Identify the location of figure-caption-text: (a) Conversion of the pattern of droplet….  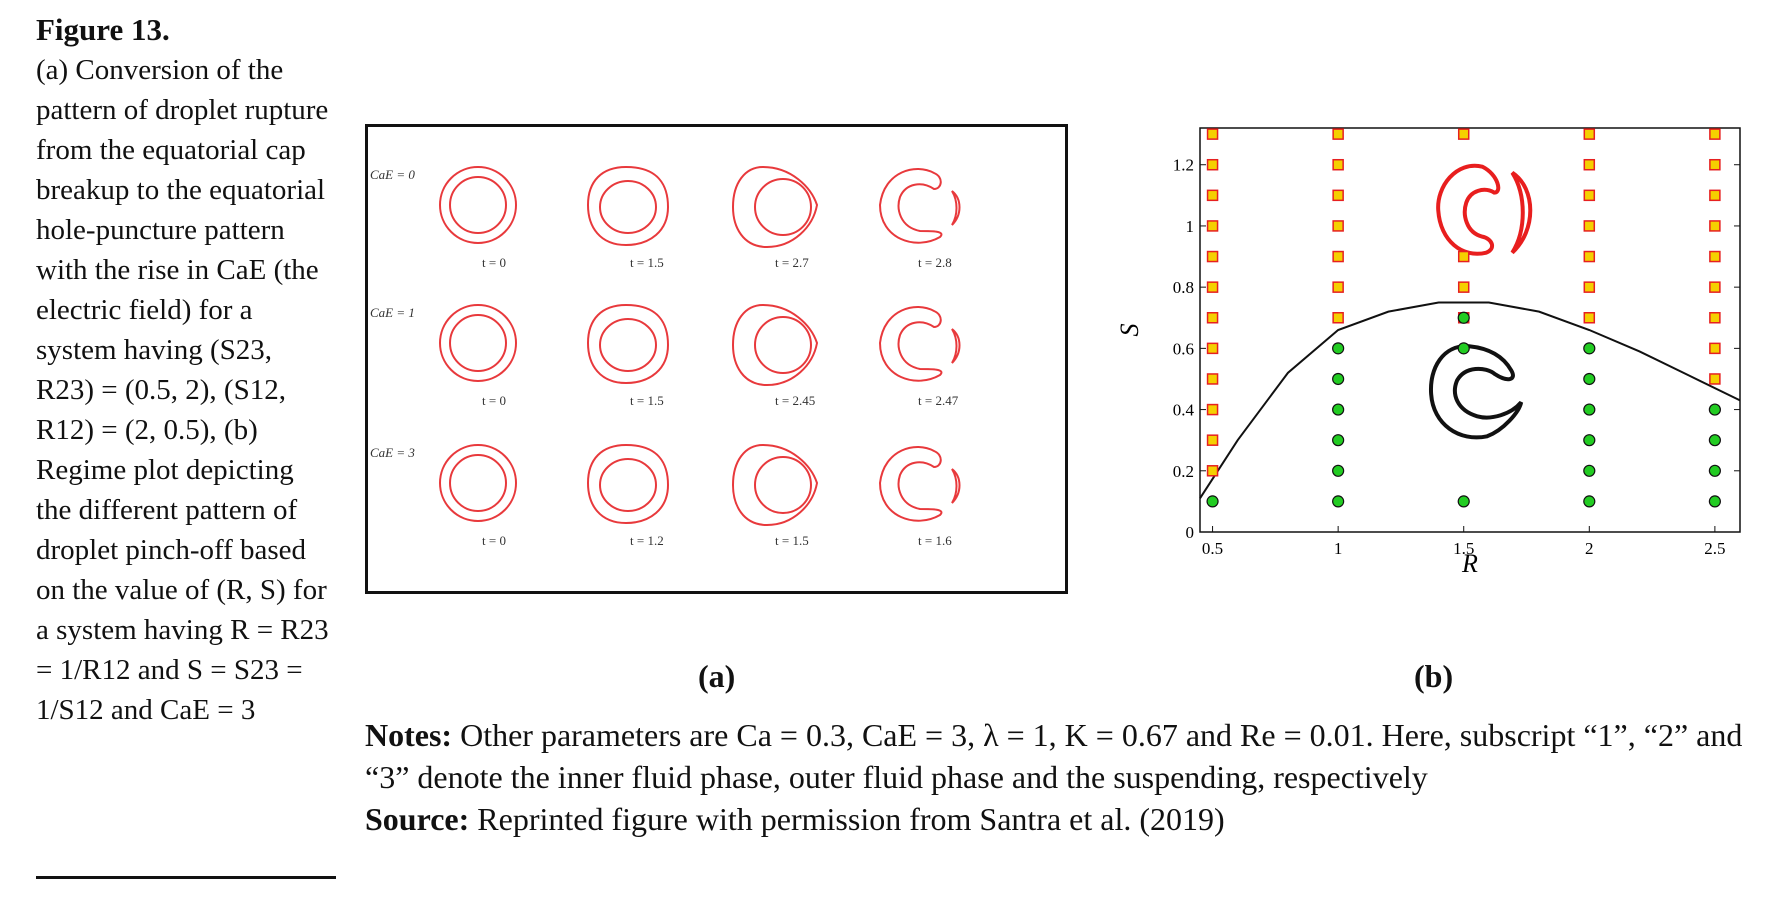
(182, 390).